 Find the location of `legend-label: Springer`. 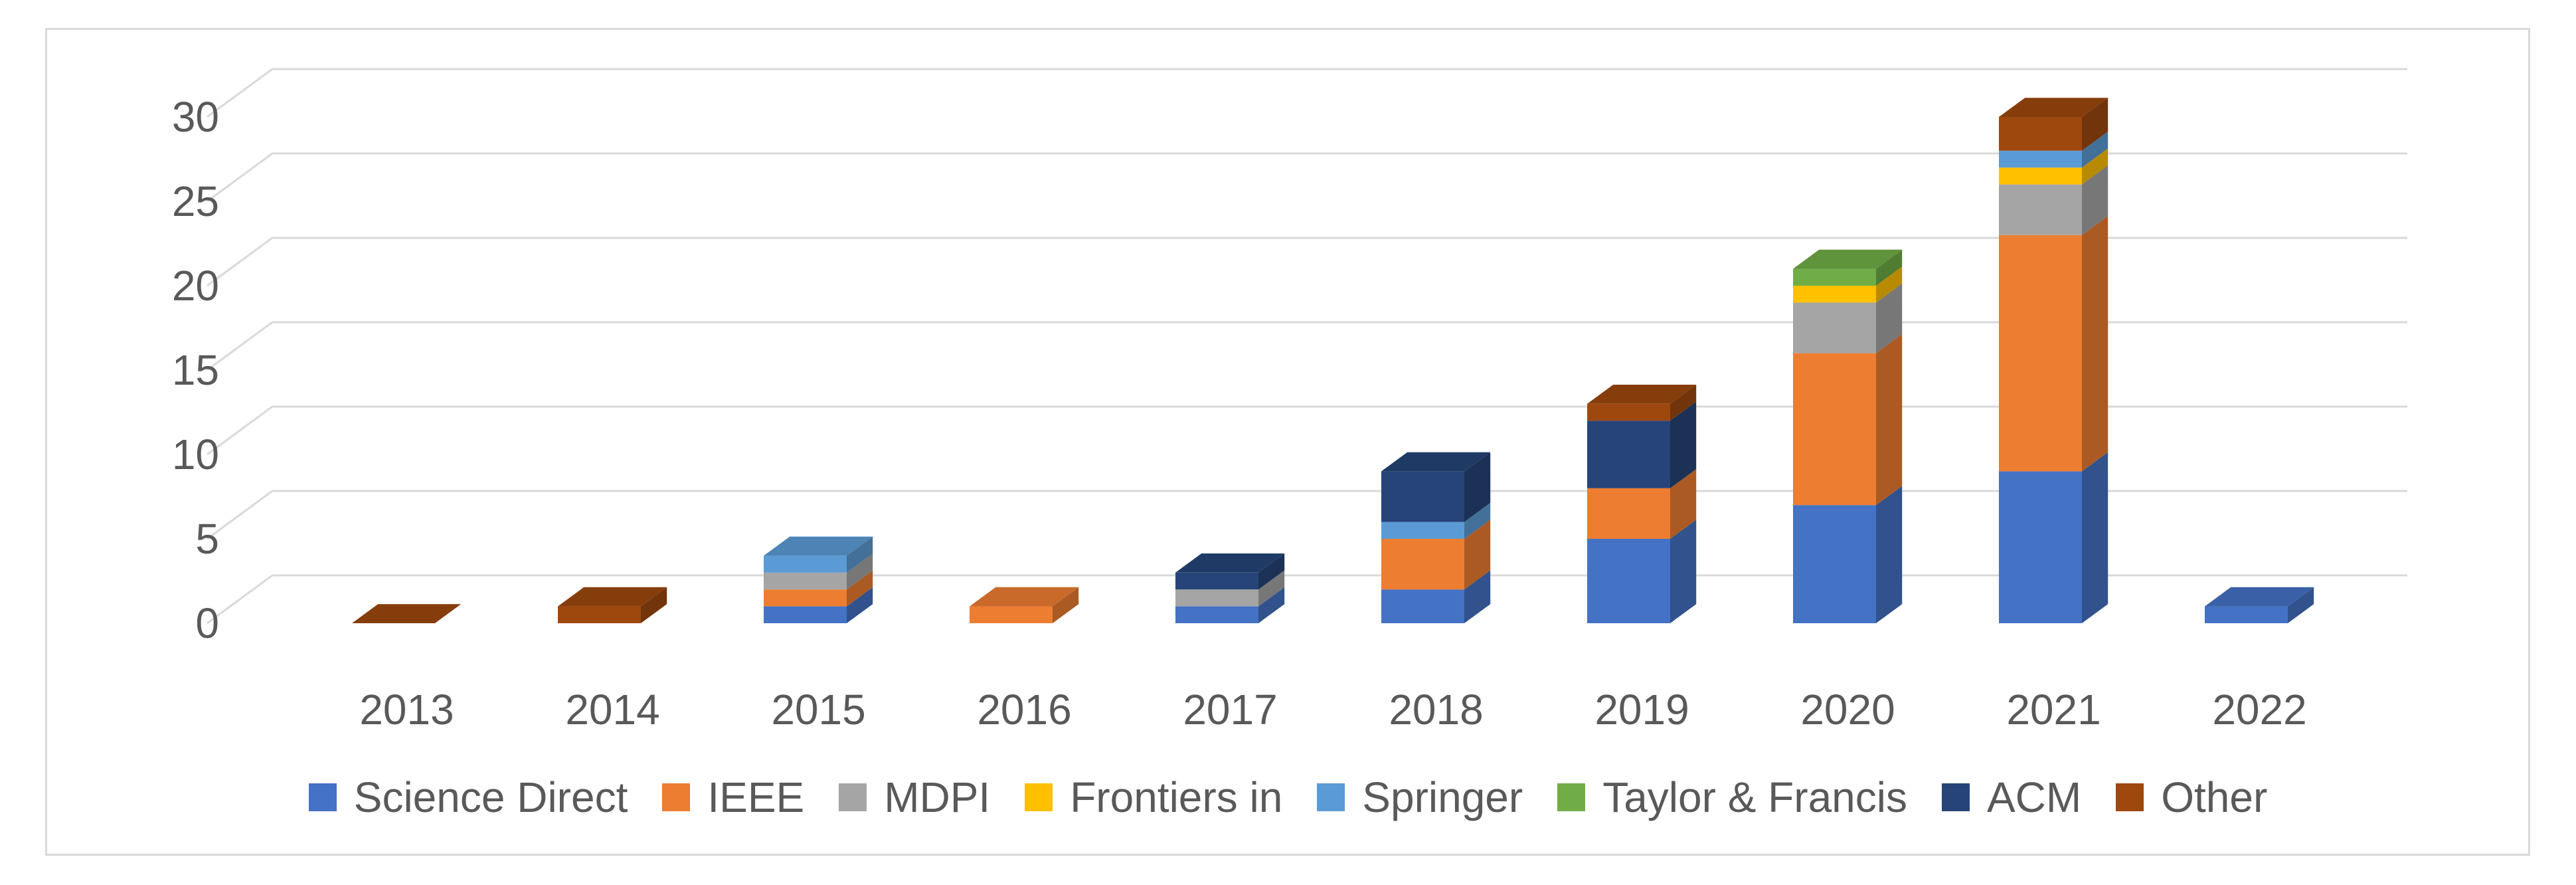

legend-label: Springer is located at coordinates (1442, 797).